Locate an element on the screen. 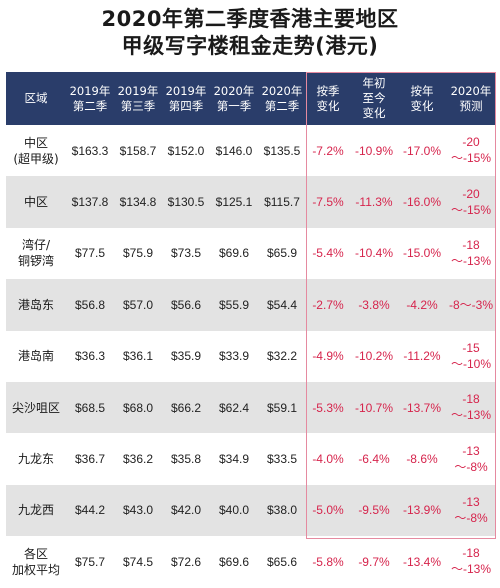 The width and height of the screenshot is (500, 588). change-value-cell: -7.5% is located at coordinates (328, 202).